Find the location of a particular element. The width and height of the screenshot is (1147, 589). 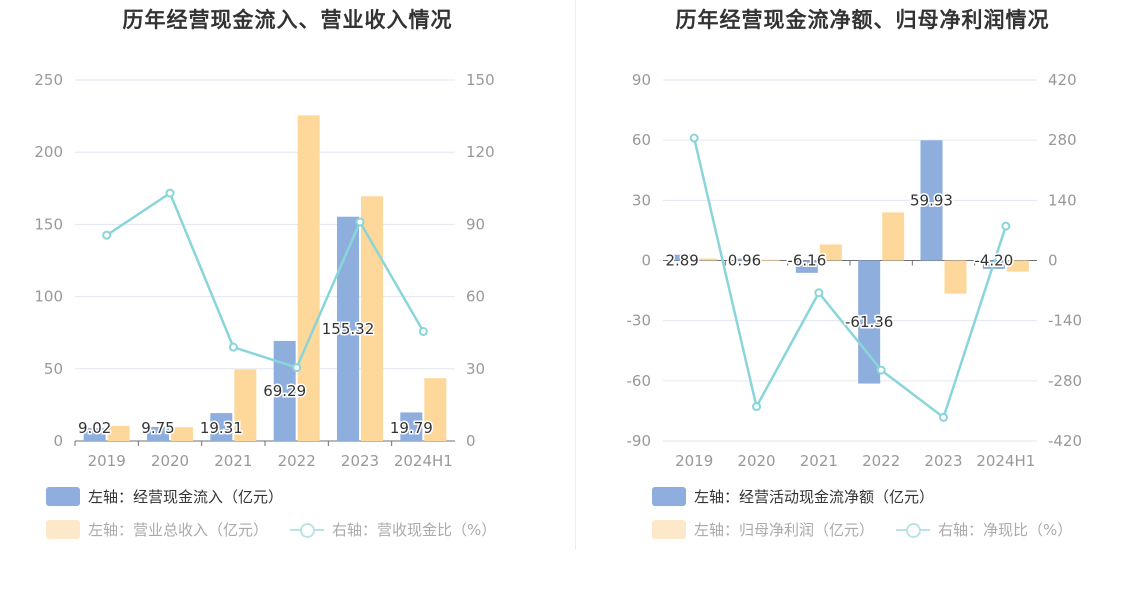

legend-label: 右轴：净现比（%） is located at coordinates (1005, 530).